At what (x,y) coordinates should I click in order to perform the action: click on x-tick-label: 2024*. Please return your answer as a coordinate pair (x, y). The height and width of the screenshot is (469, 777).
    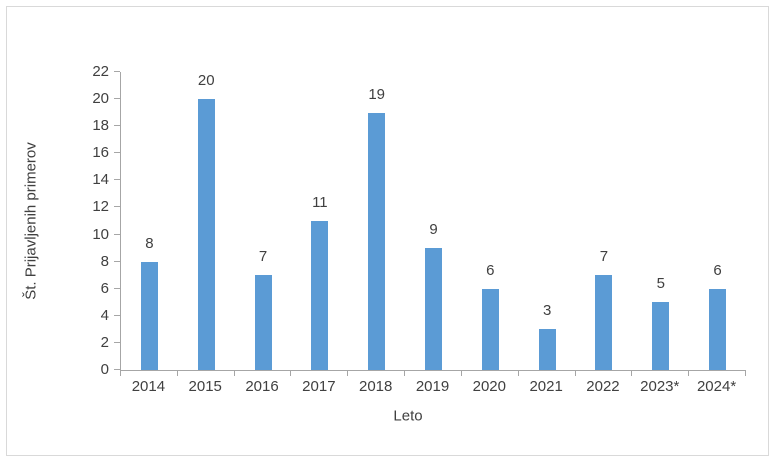
    Looking at the image, I should click on (716, 386).